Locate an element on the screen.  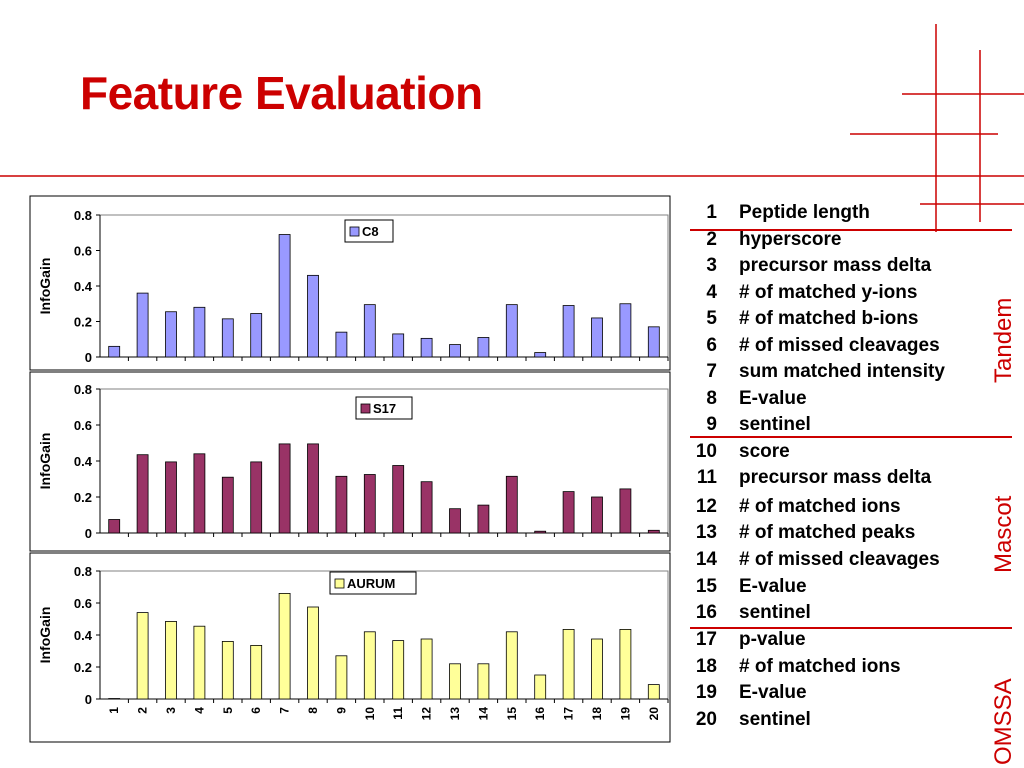
group-label-tandem: Tandem is located at coordinates (1003, 340).